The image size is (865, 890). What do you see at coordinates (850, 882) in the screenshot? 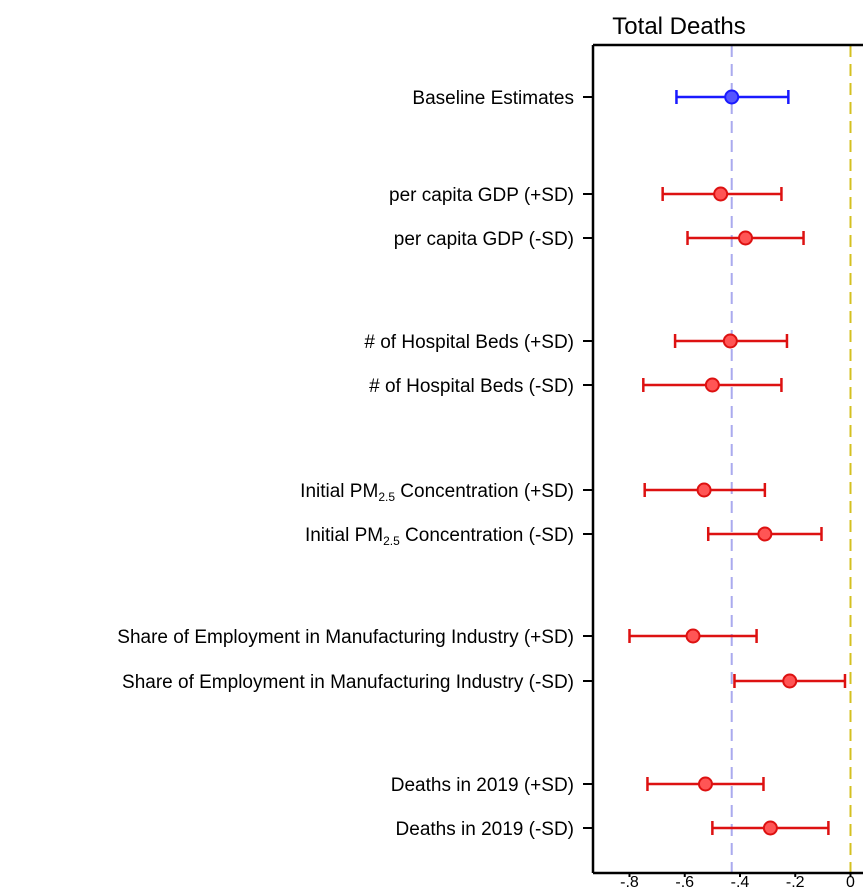
I see `x-tick-label: 0` at bounding box center [850, 882].